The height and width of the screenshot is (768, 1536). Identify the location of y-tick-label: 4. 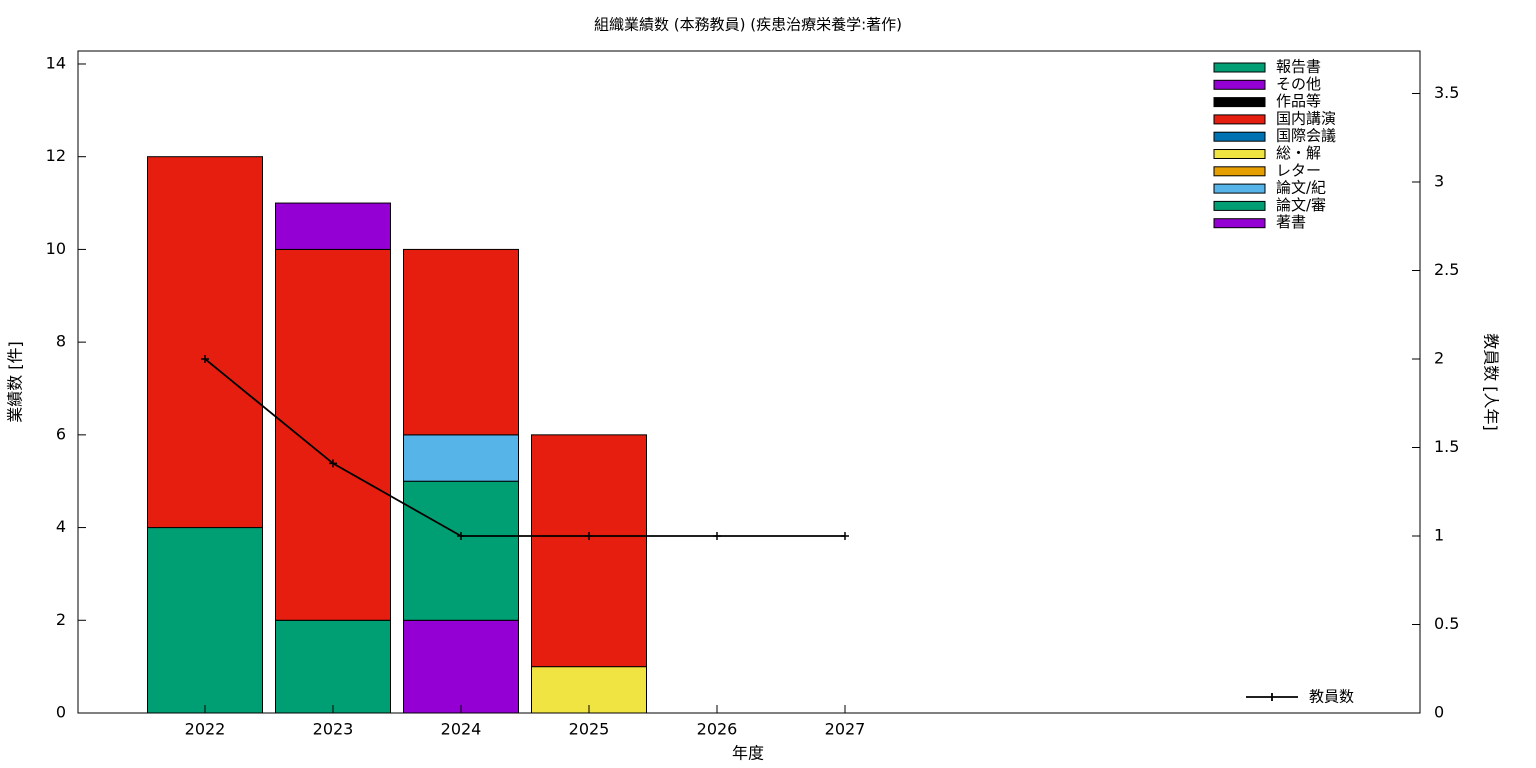
(61, 526).